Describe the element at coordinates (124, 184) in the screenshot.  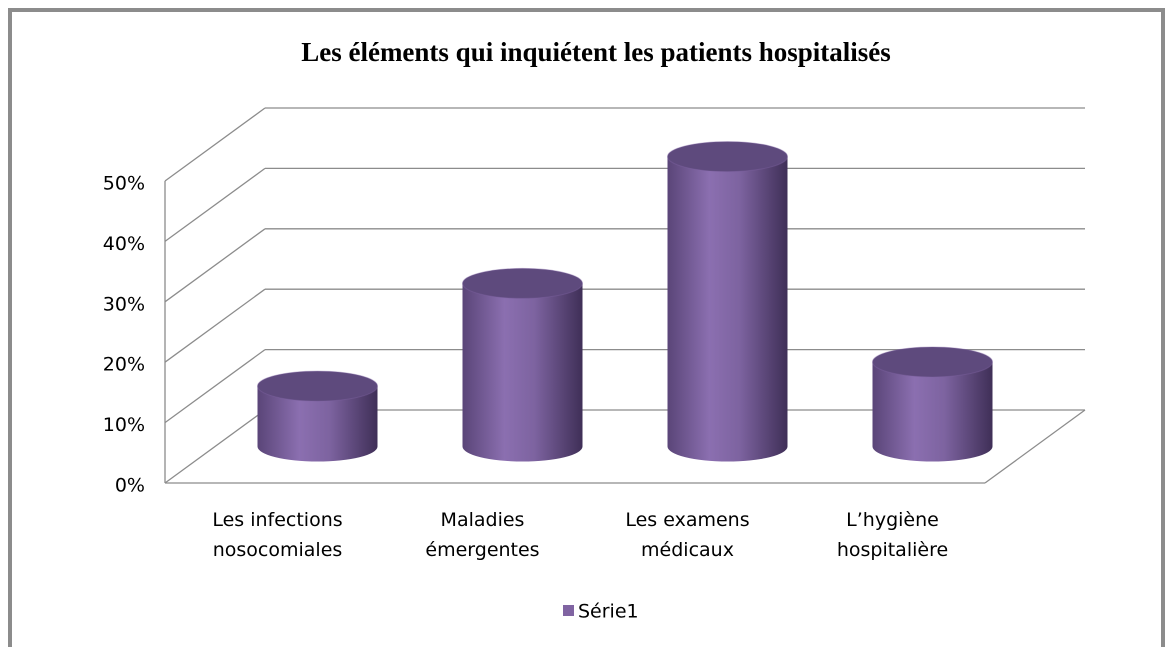
I see `y-tick-label: 50%` at that location.